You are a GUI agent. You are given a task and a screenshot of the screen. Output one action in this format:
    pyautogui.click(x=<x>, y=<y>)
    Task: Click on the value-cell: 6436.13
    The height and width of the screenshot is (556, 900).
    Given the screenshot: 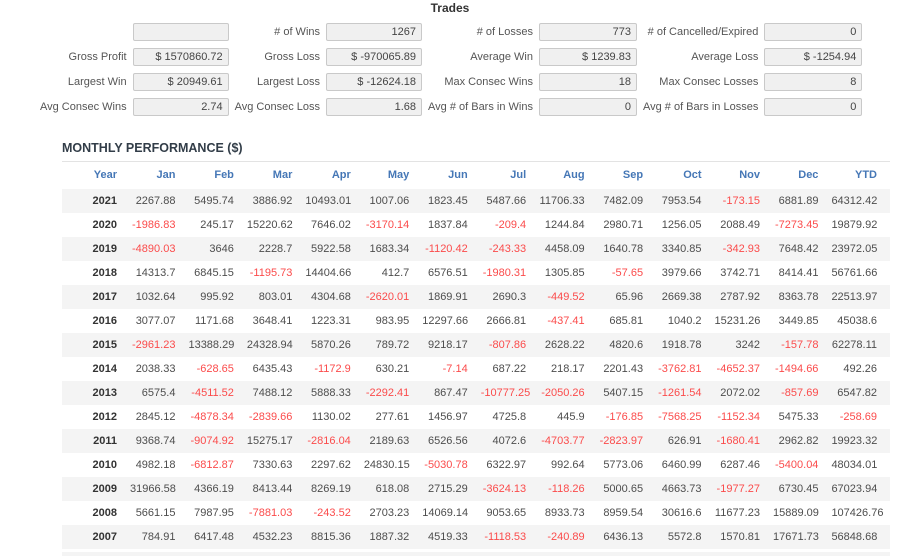 What is the action you would take?
    pyautogui.click(x=623, y=536)
    